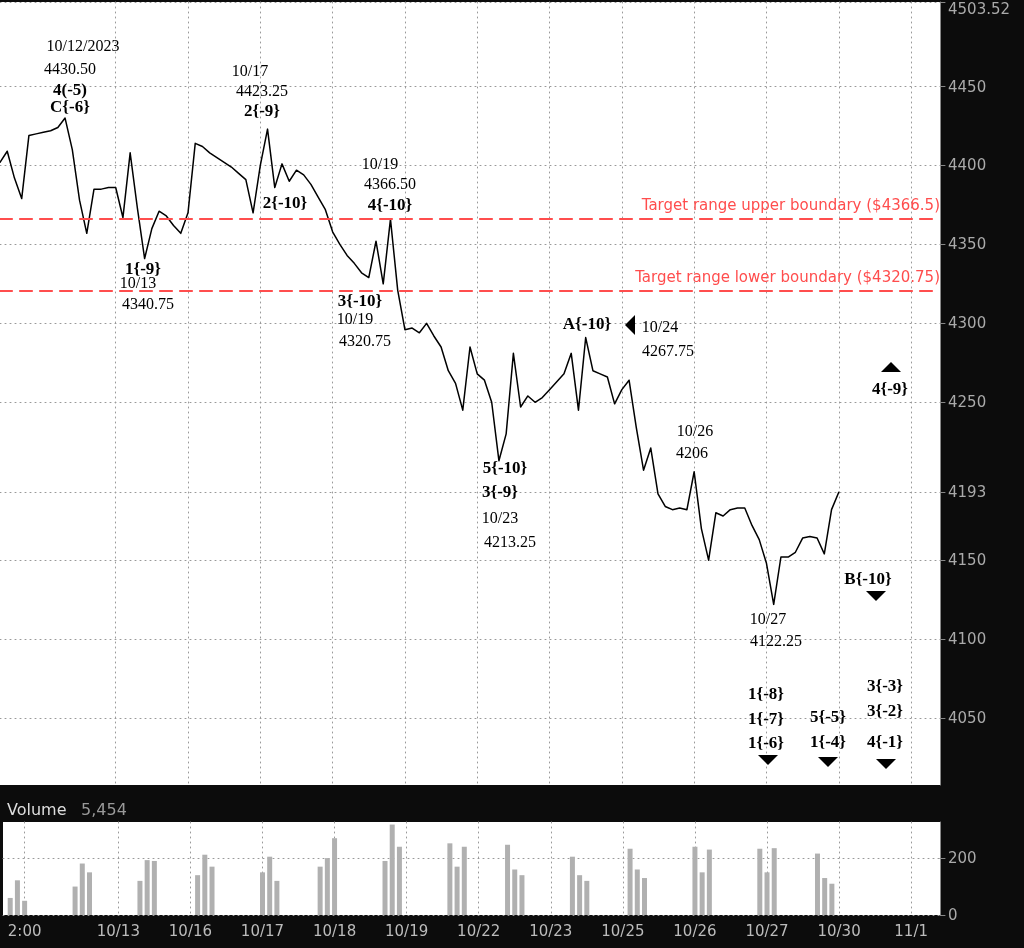 Image resolution: width=1024 pixels, height=948 pixels. I want to click on x-tick-label: 10/26, so click(695, 930).